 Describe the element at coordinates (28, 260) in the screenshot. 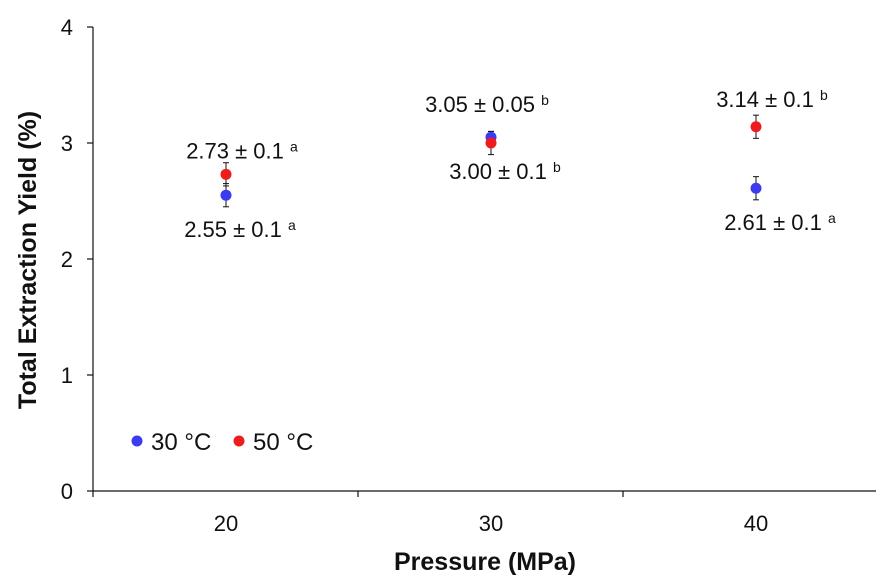

I see `y-axis-title: Total Extraction Yield (%)` at that location.